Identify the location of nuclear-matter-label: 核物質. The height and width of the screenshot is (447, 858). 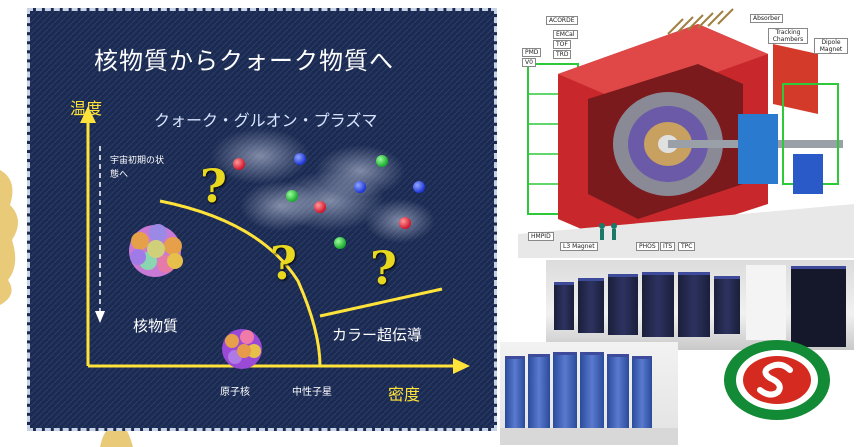
(156, 326).